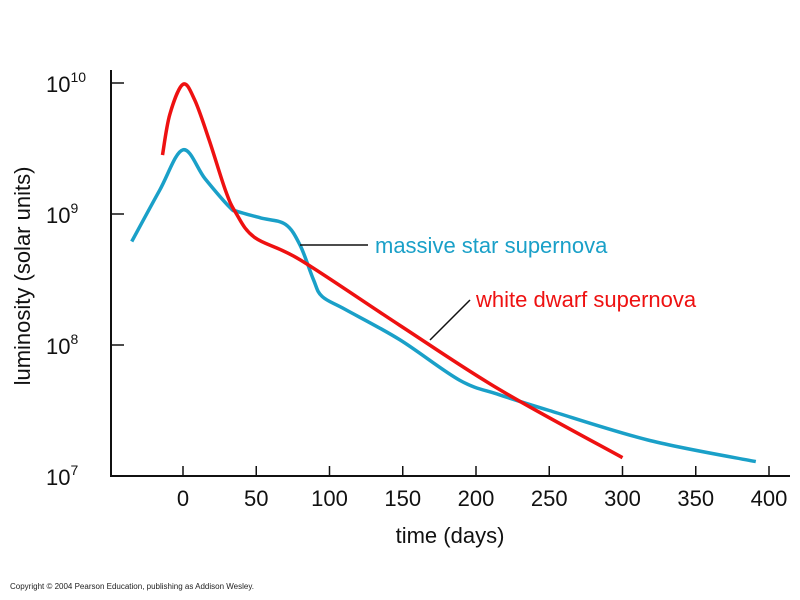  What do you see at coordinates (62, 476) in the screenshot?
I see `y-tick-label: 10⁷` at bounding box center [62, 476].